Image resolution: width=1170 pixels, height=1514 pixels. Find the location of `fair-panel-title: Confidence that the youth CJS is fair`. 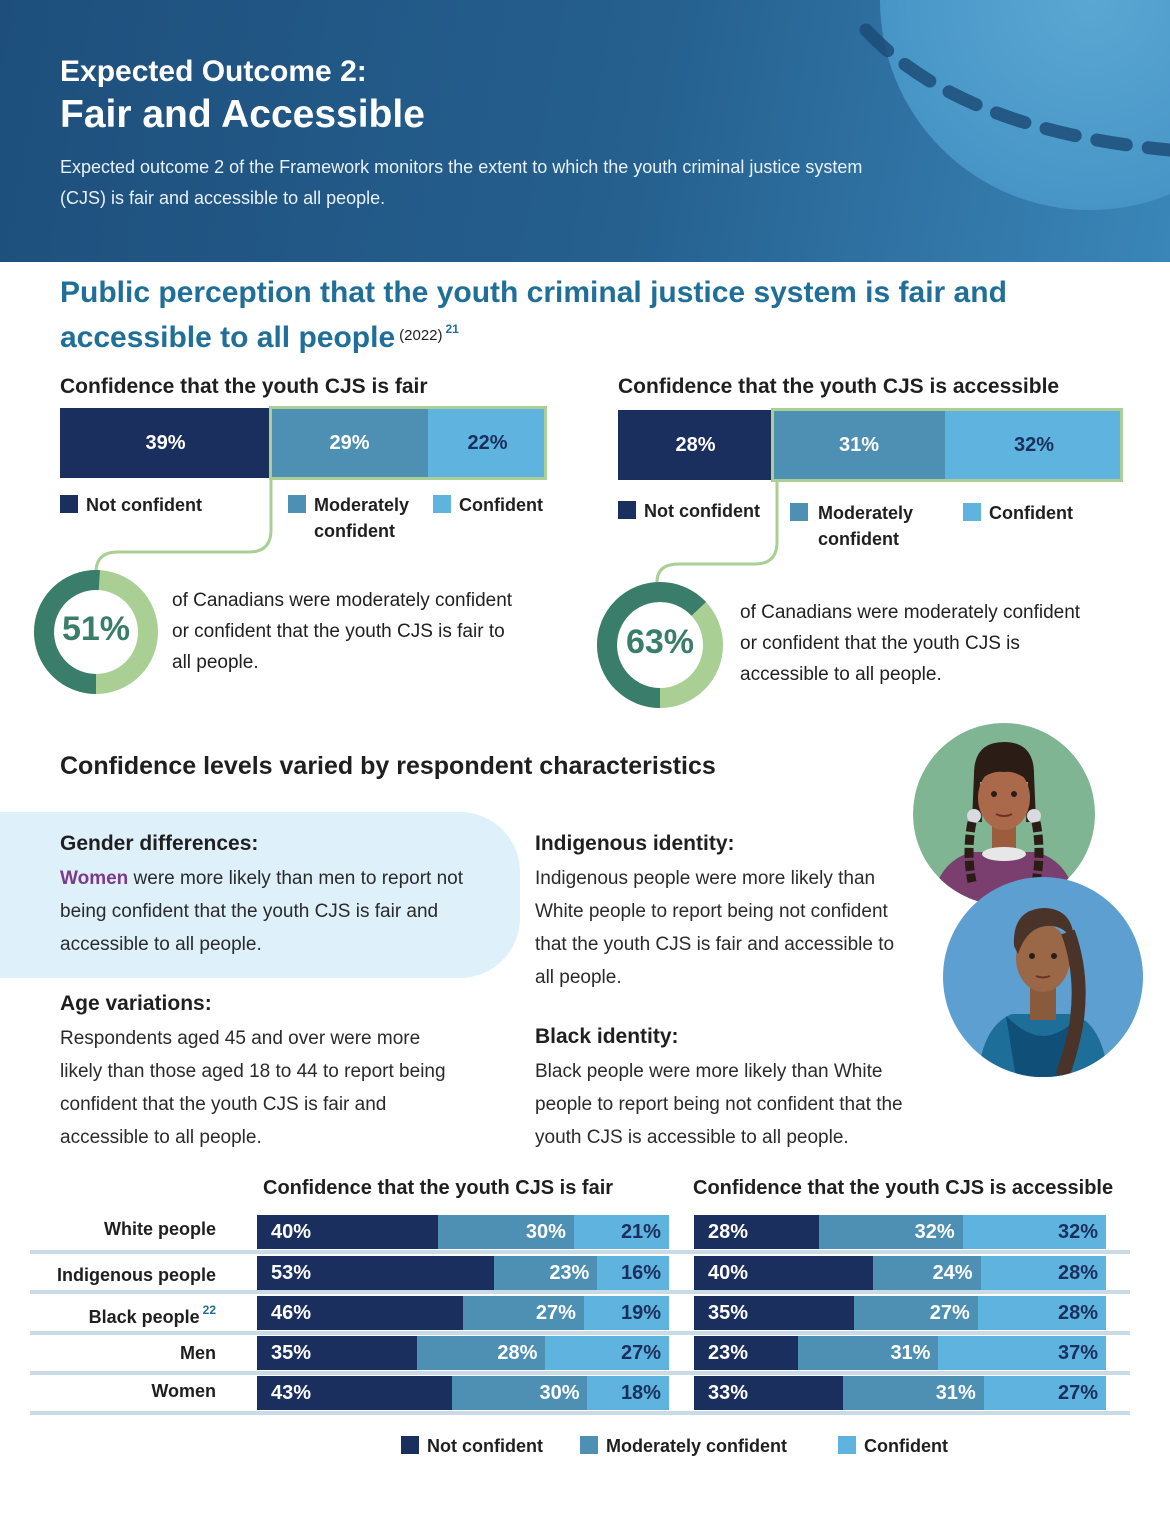

fair-panel-title: Confidence that the youth CJS is fair is located at coordinates (244, 386).